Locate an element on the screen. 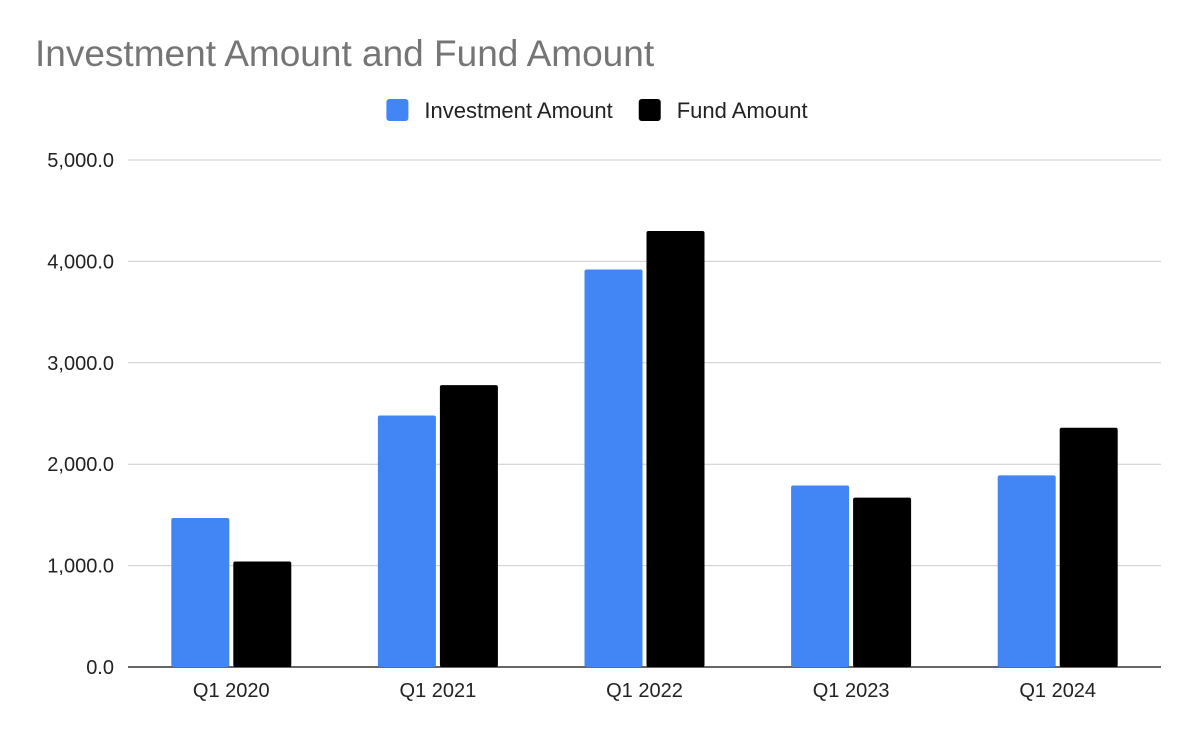  x-tick-label: Q1 2022 is located at coordinates (644, 691).